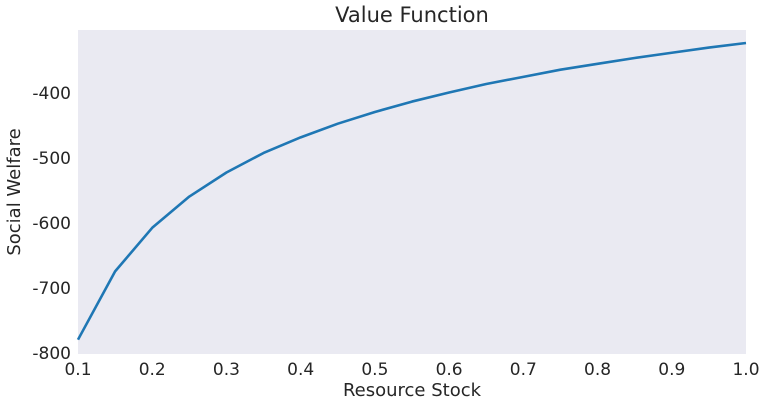 The height and width of the screenshot is (409, 766). What do you see at coordinates (374, 370) in the screenshot?
I see `x-tick-label: 0.5` at bounding box center [374, 370].